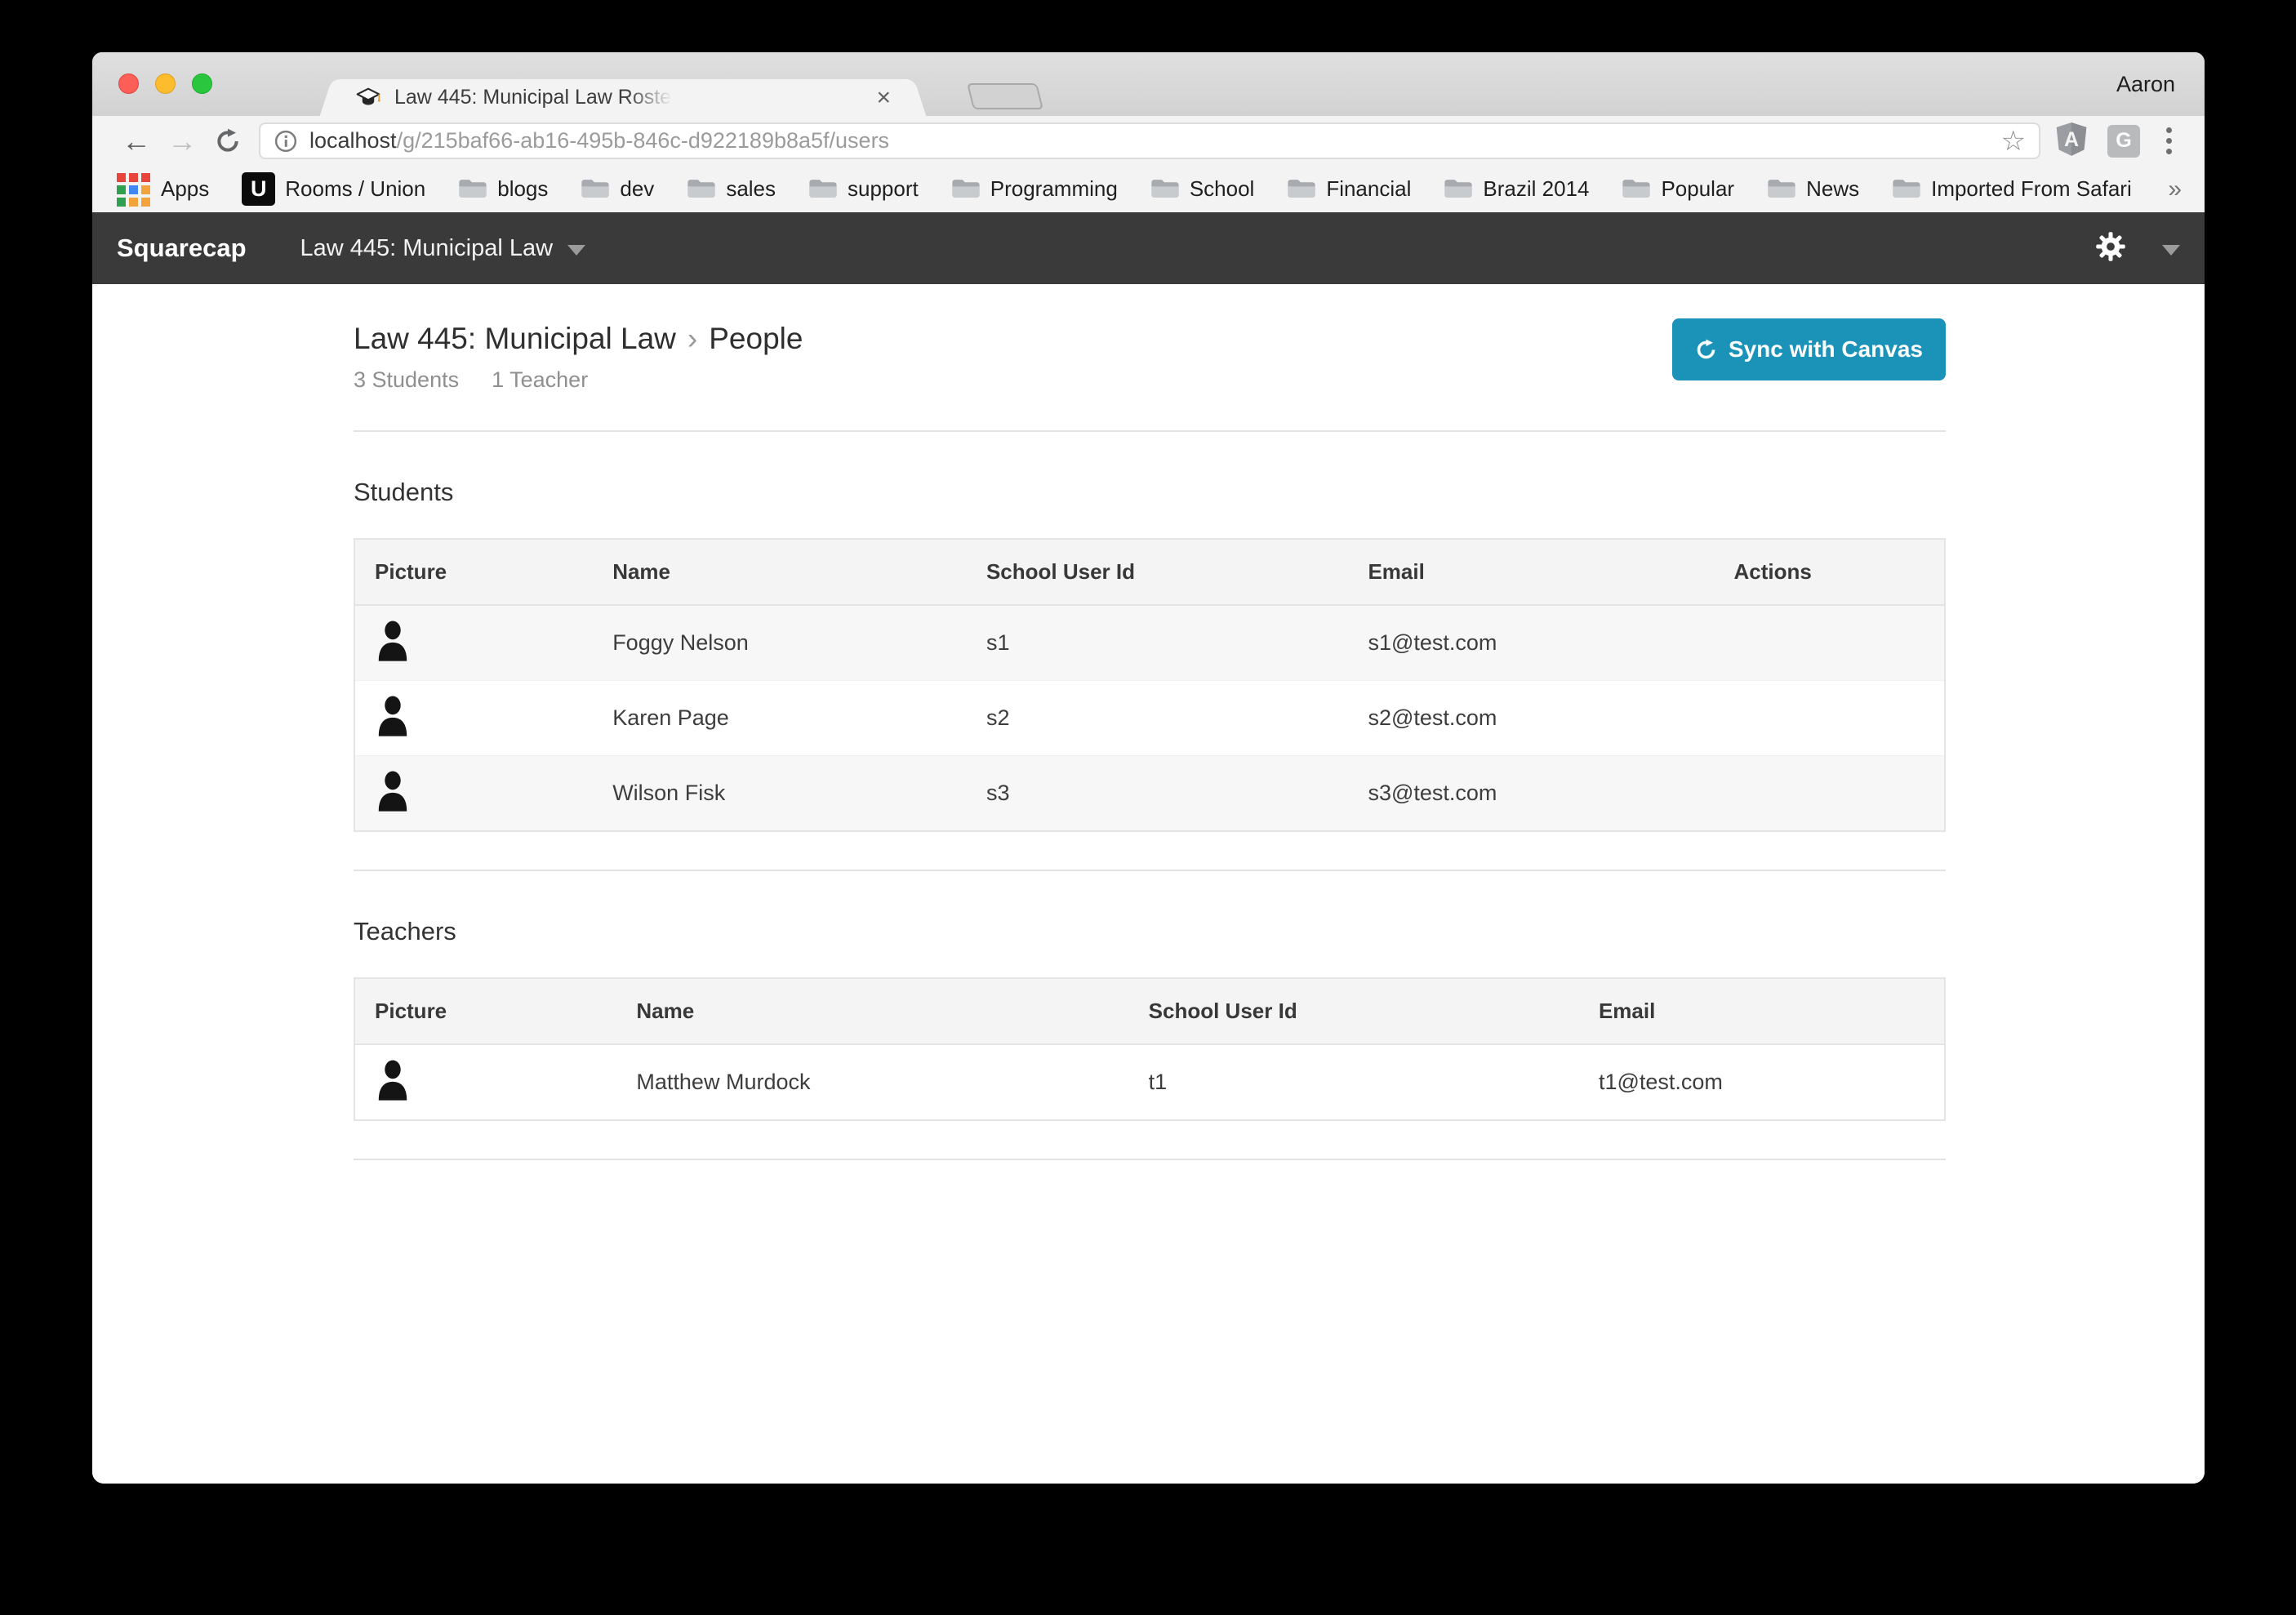 The height and width of the screenshot is (1615, 2296). I want to click on column-header-school-user-id: School User Id, so click(1353, 1012).